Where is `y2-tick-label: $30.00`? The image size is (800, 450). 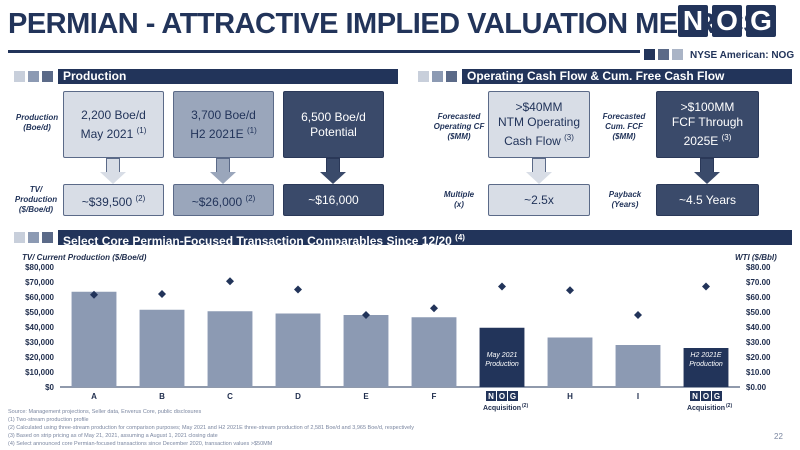
y2-tick-label: $30.00 is located at coordinates (758, 342).